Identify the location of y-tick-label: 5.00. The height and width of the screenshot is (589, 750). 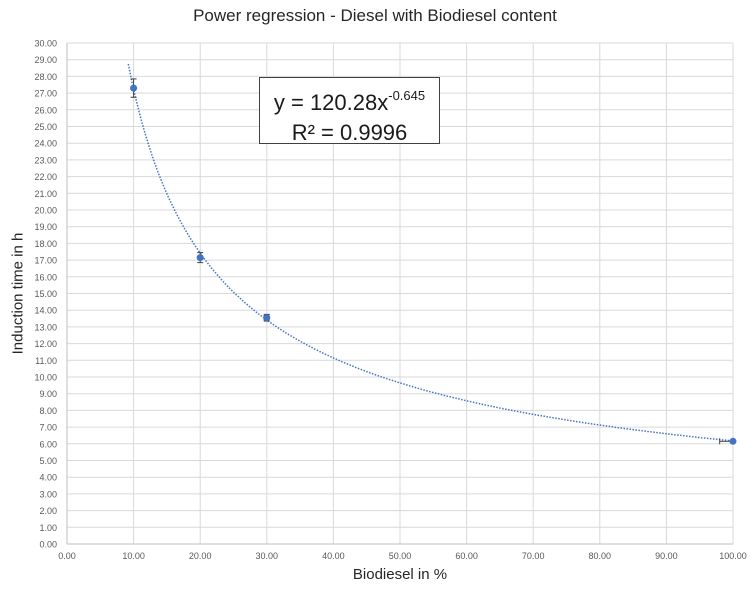
(48, 461).